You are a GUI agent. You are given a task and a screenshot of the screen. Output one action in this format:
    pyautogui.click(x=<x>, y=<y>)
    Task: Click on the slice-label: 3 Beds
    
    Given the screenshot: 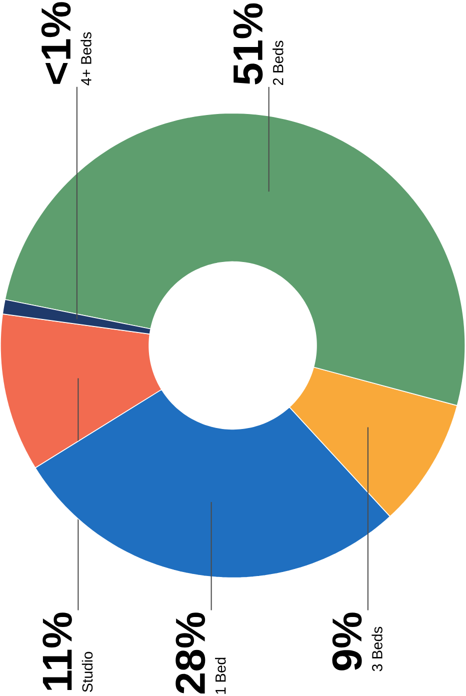 What is the action you would take?
    pyautogui.click(x=377, y=649)
    